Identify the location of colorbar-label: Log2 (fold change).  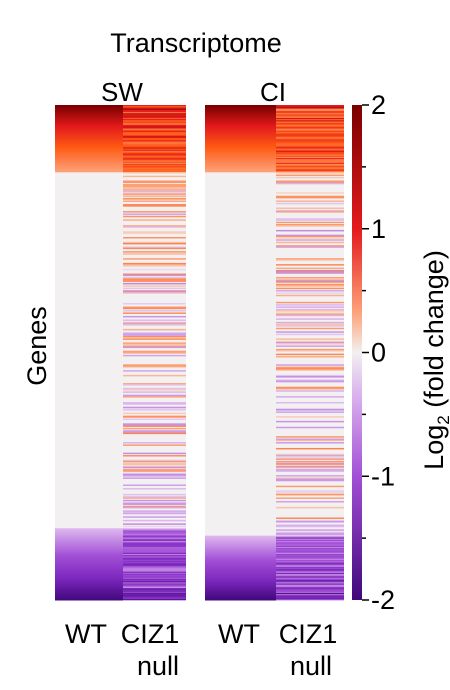
(434, 360).